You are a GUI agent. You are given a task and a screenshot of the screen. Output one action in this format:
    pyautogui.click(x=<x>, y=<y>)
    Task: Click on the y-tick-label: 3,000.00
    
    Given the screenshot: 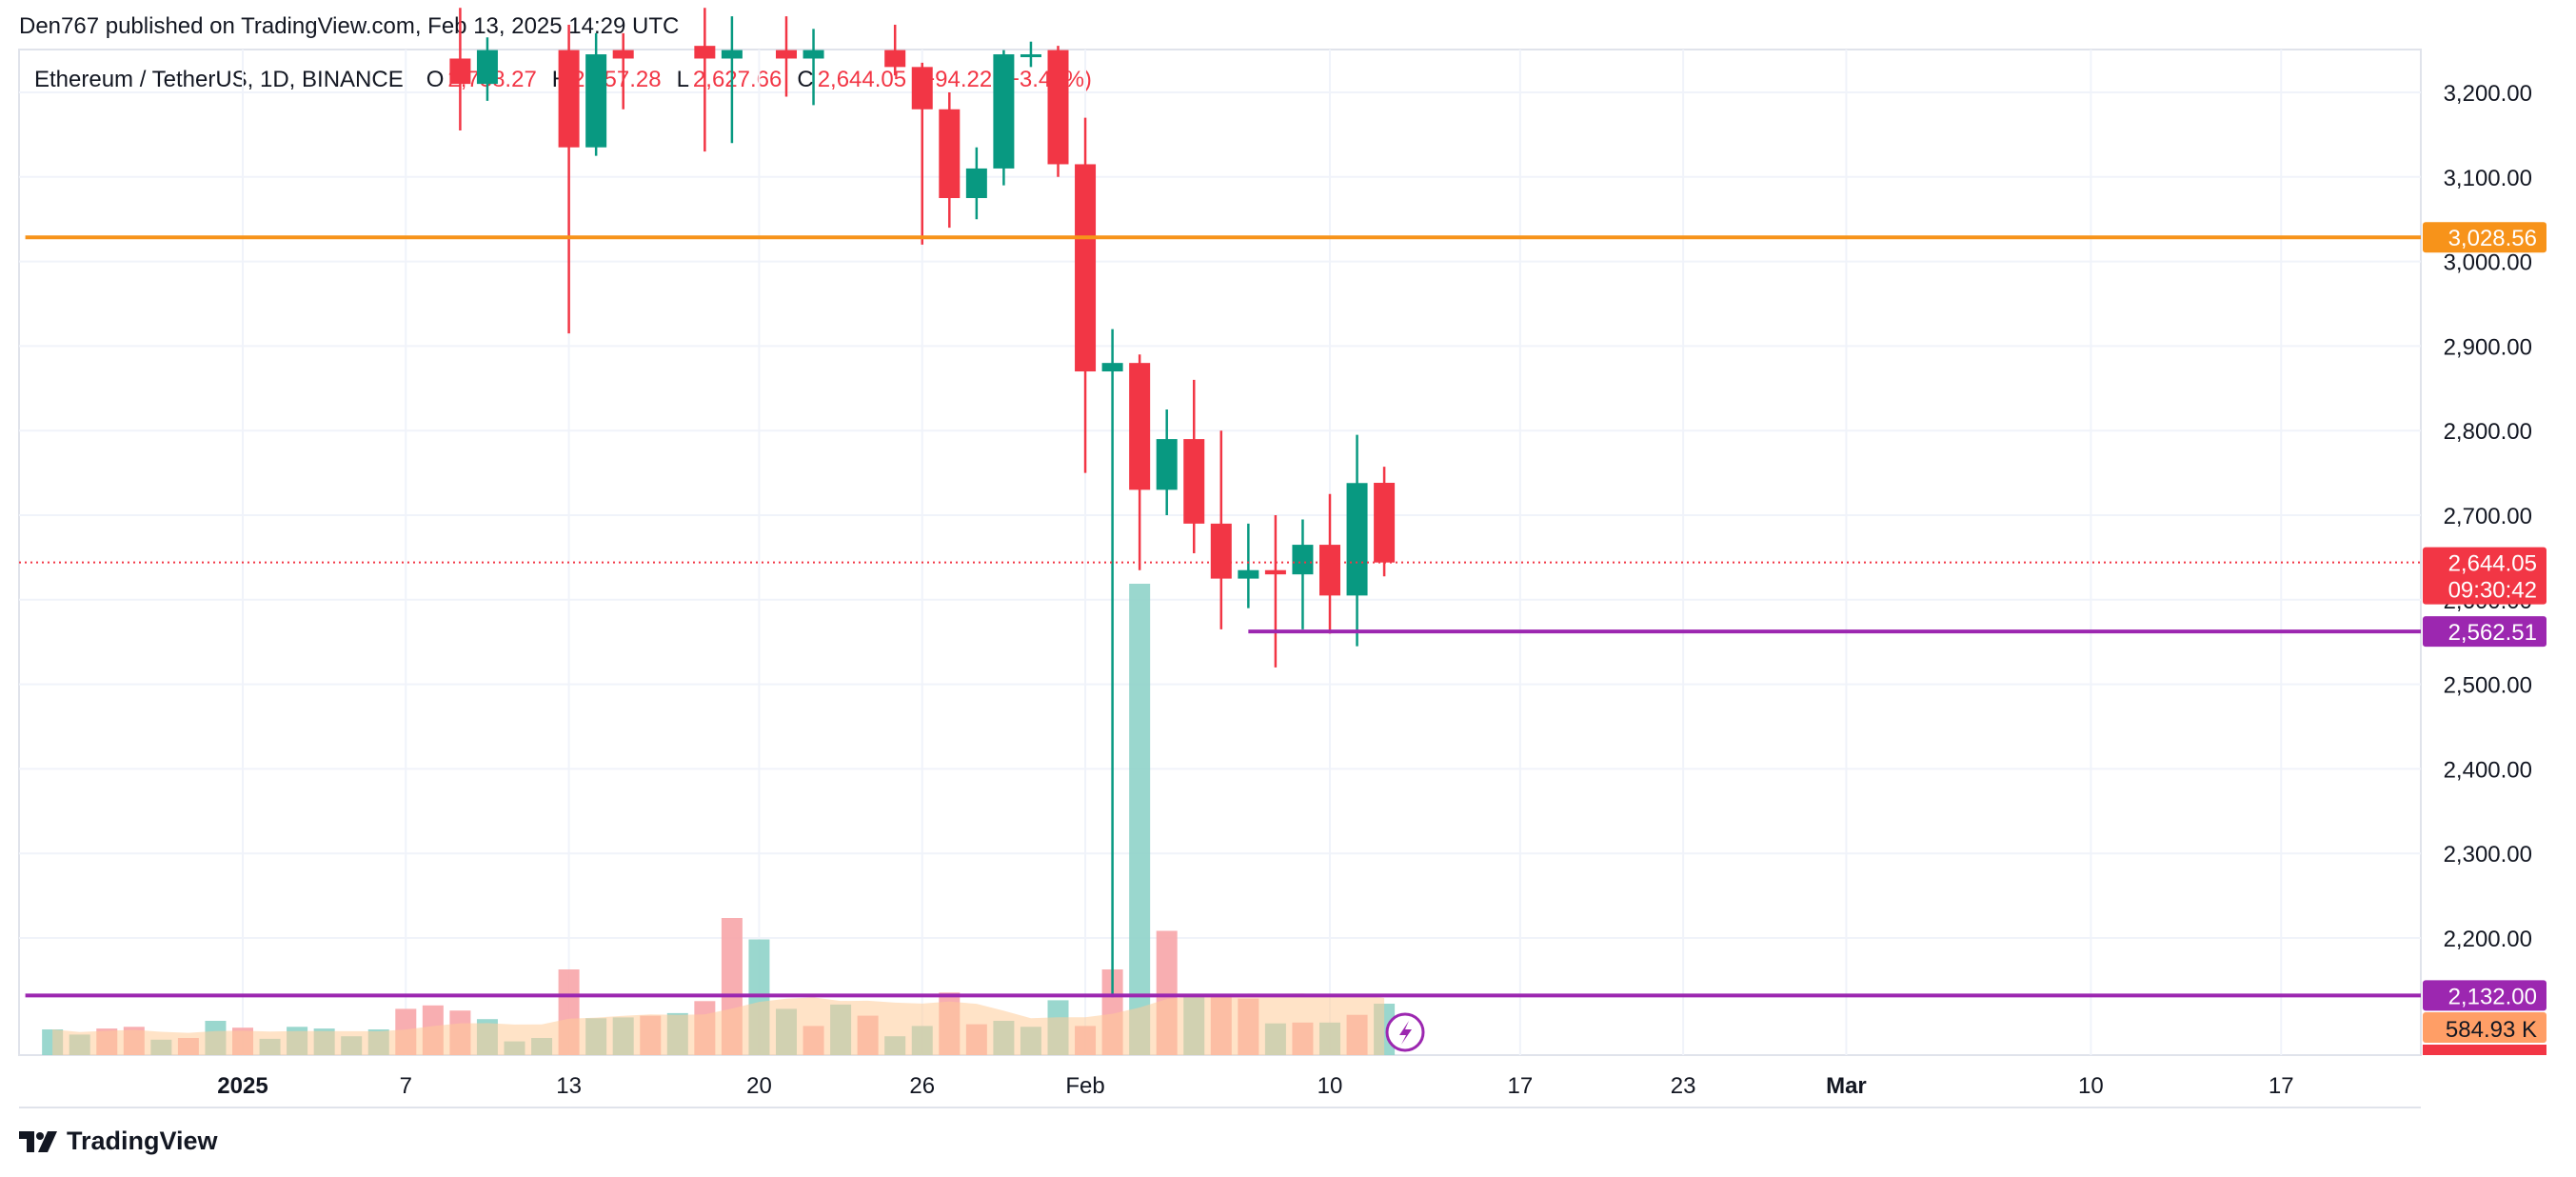 What is the action you would take?
    pyautogui.click(x=2488, y=263)
    